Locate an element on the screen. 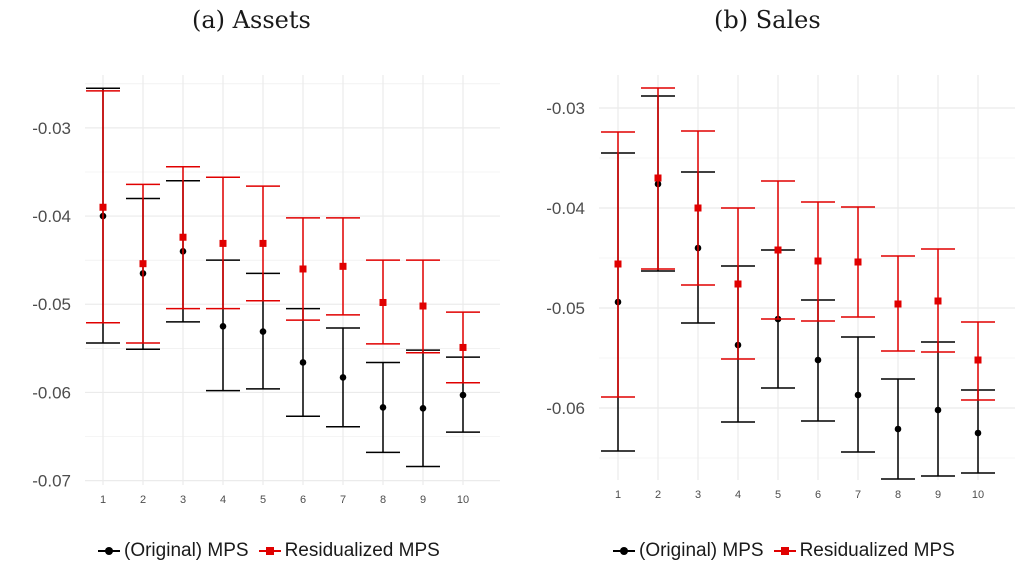 The image size is (1018, 568). panel-title-assets: (a) Assets is located at coordinates (251, 20).